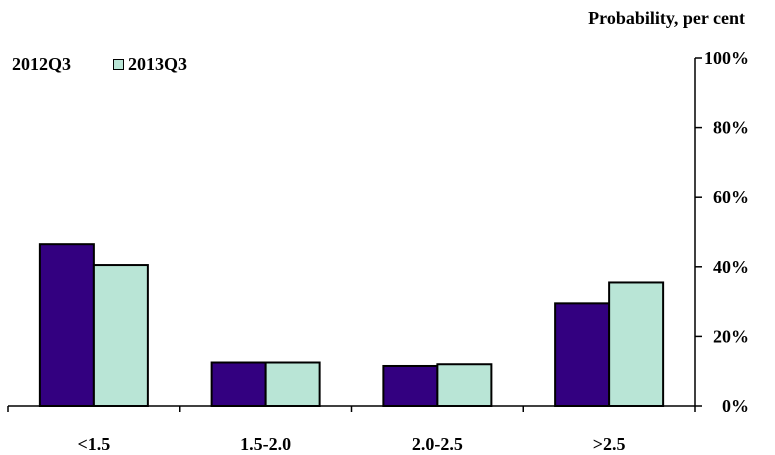 The image size is (775, 455). I want to click on legend-swatch-2013q3, so click(119, 64).